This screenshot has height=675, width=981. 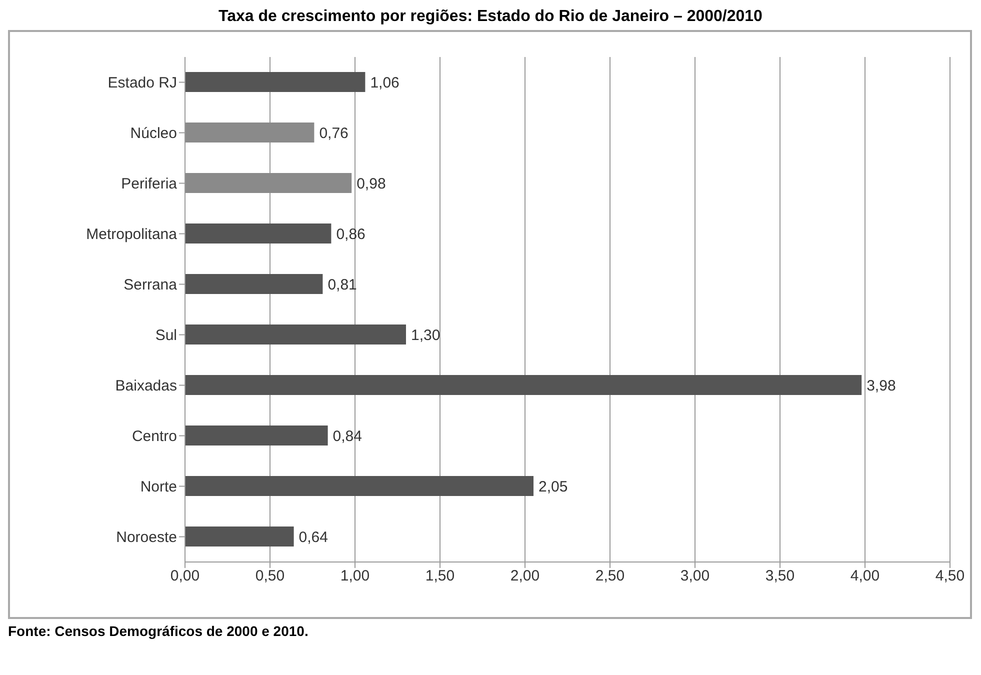 I want to click on y-tick-label: Núcleo, so click(x=153, y=133).